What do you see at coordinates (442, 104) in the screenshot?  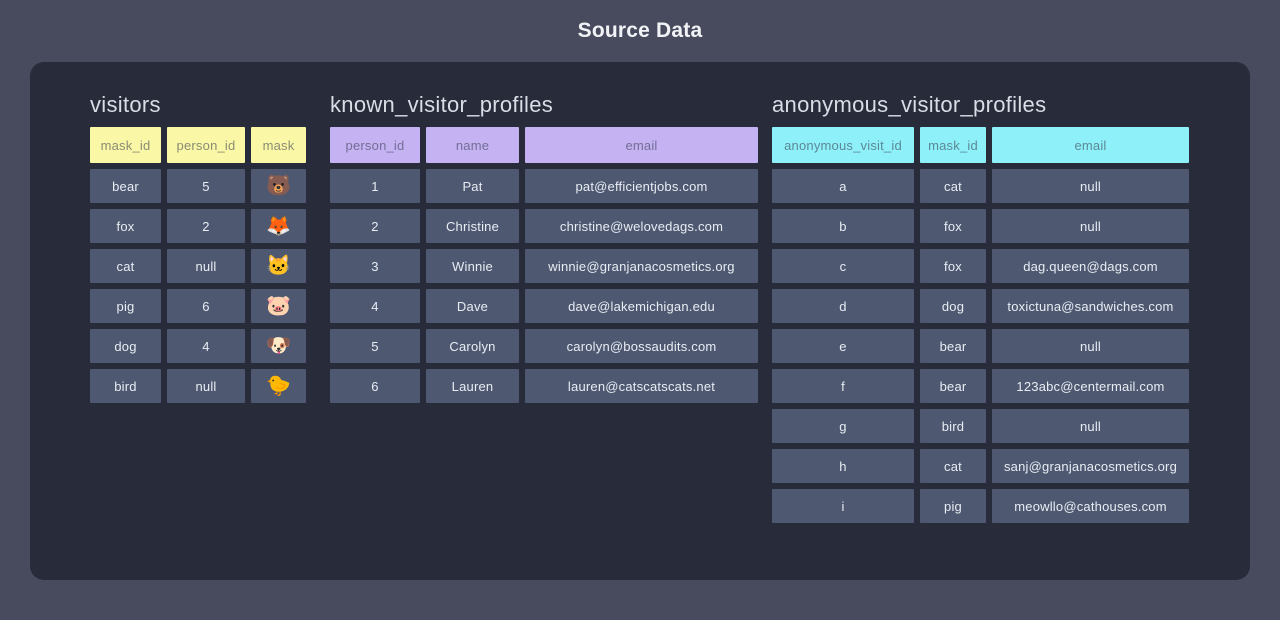 I see `table-title-known_visitor_profiles: known_visitor_profiles` at bounding box center [442, 104].